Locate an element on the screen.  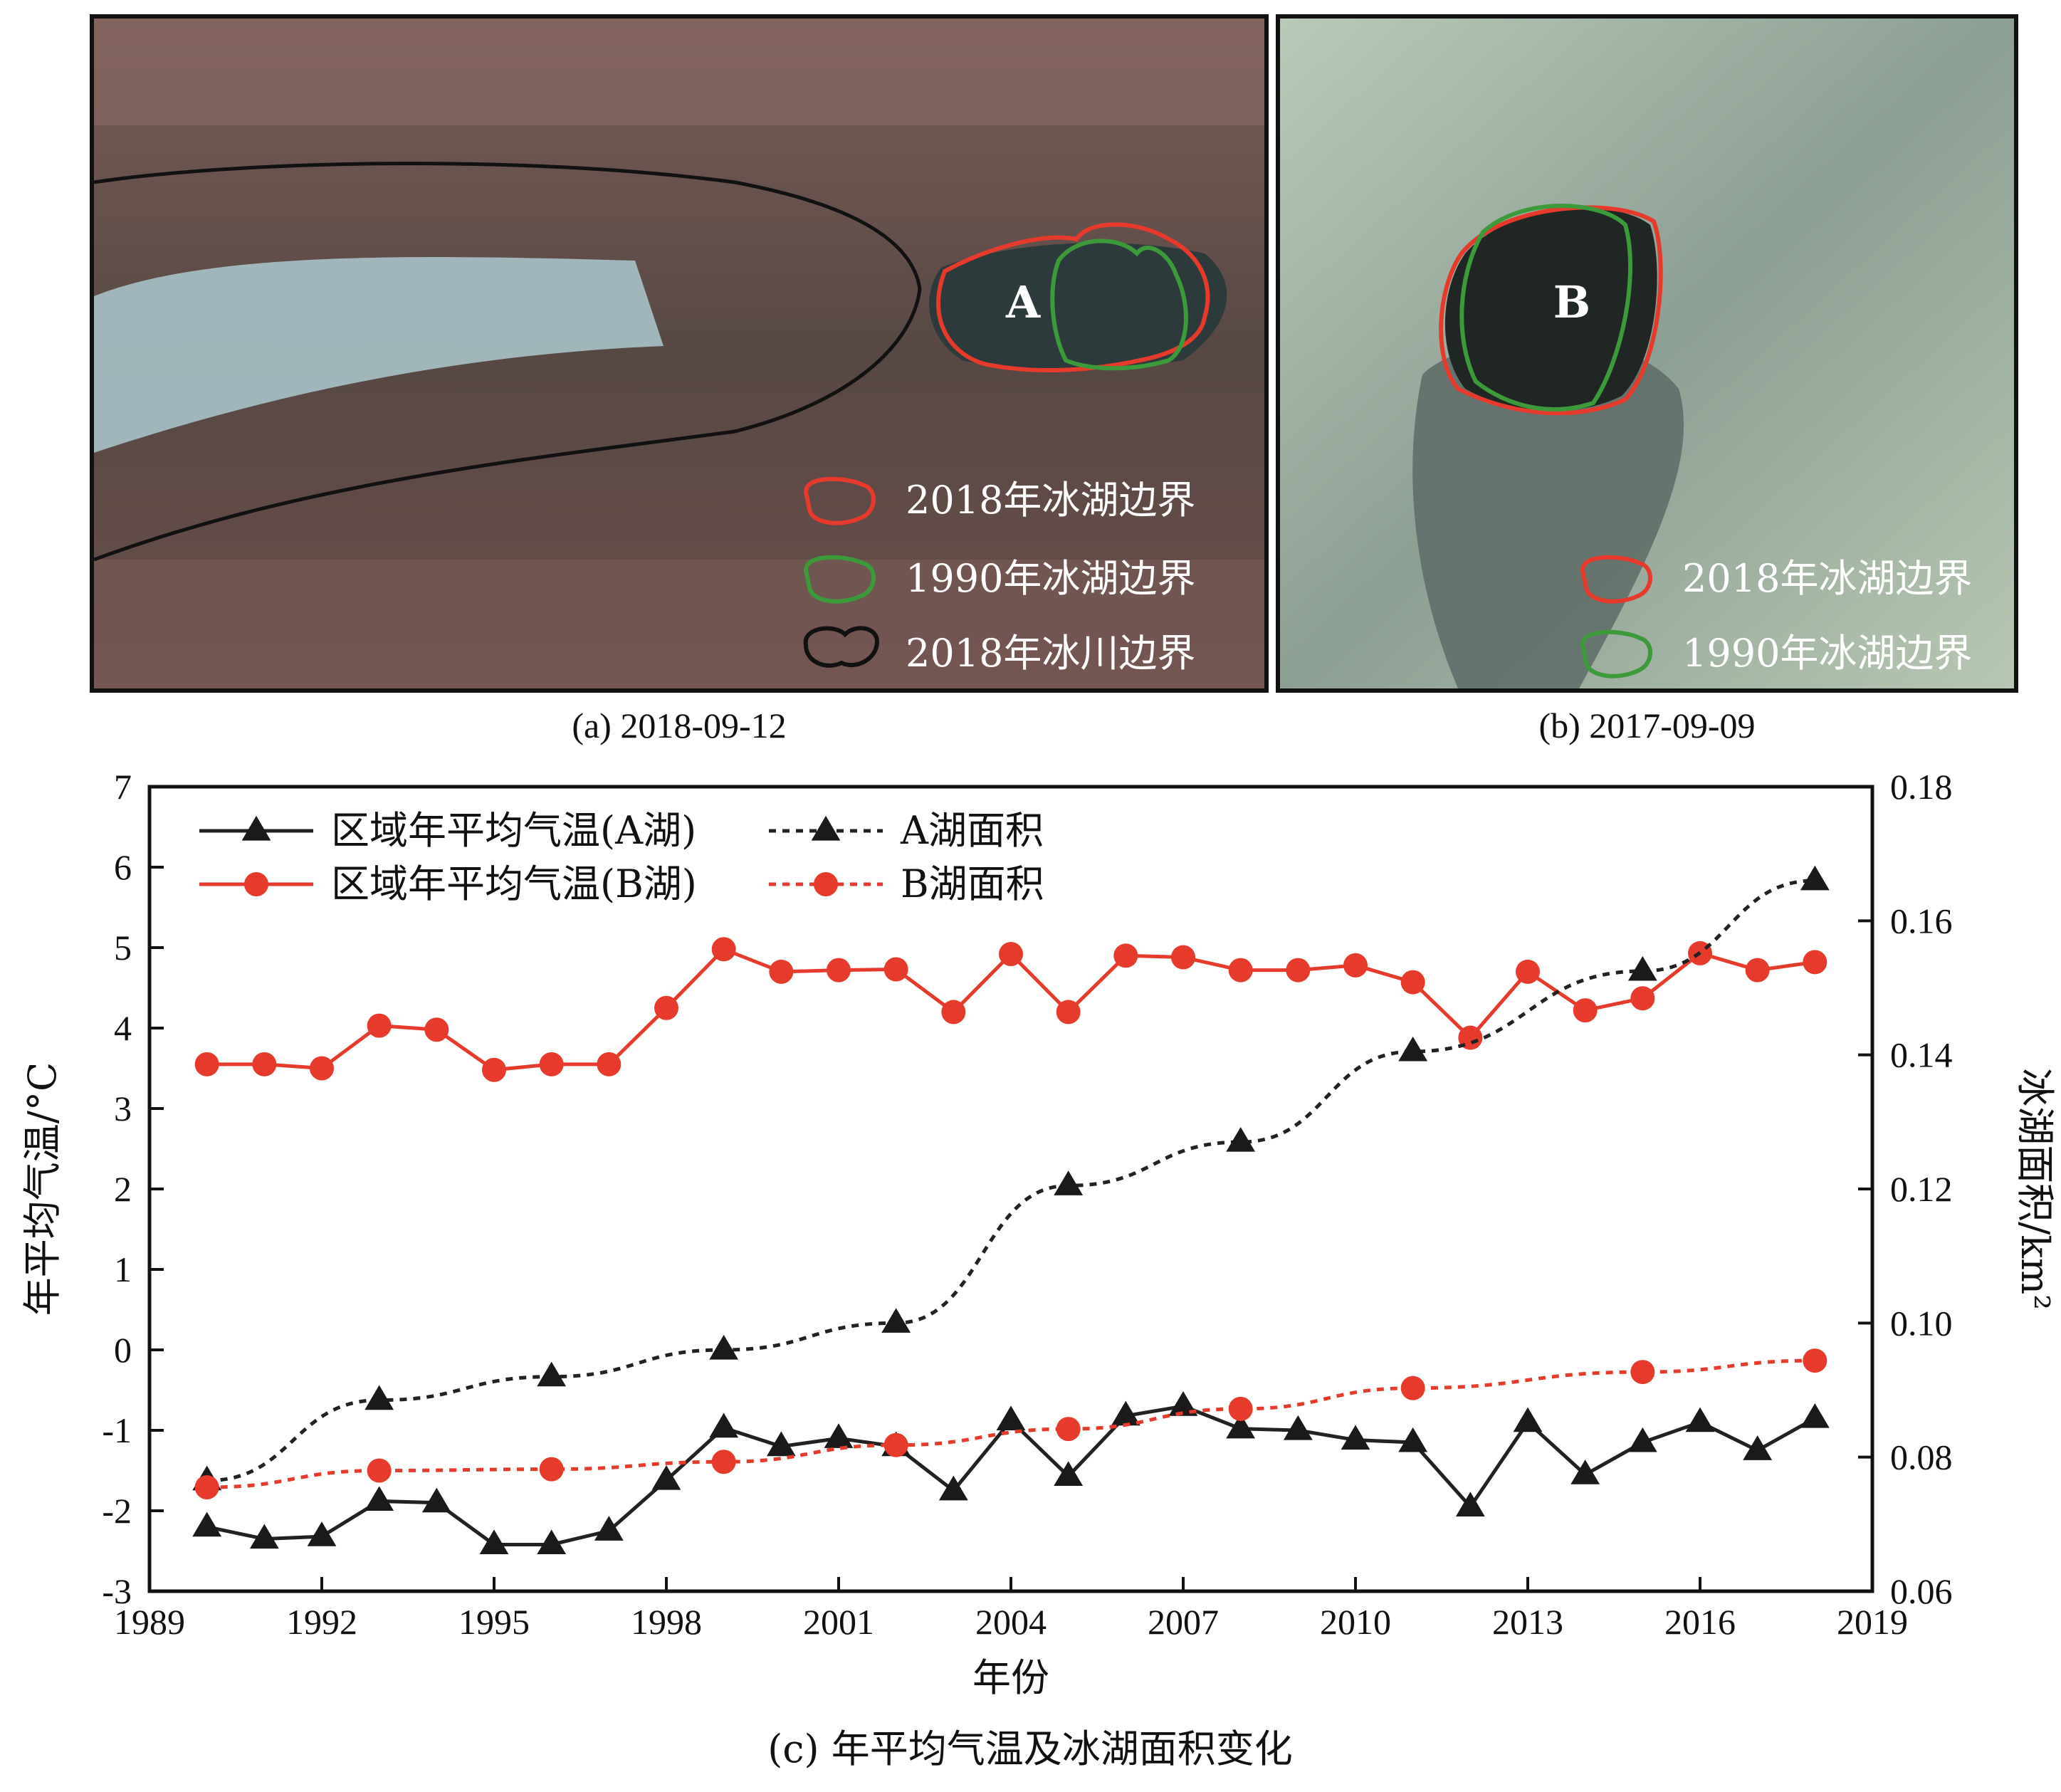
y-right-tick-label: 0.14 is located at coordinates (1921, 1055).